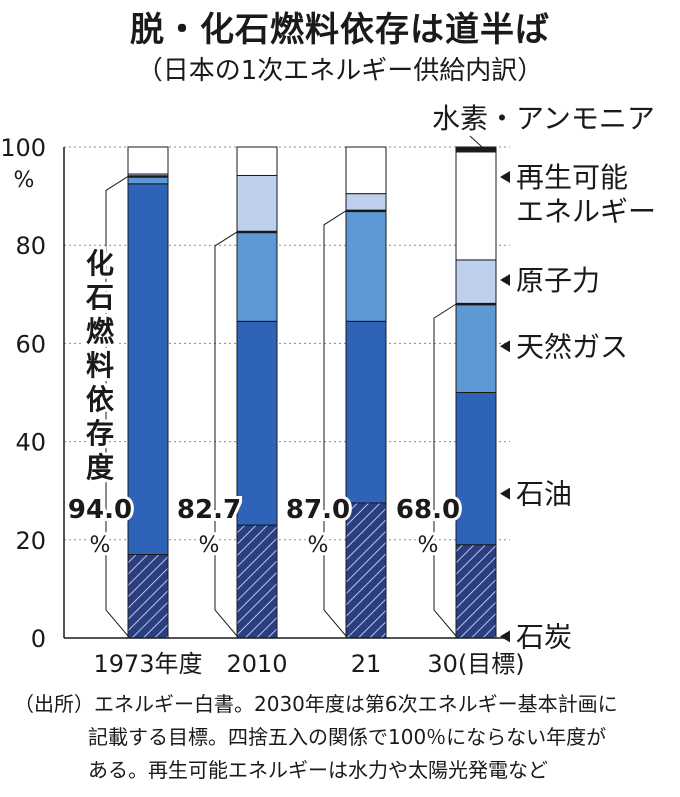  I want to click on fossil-dependency-value: 94.0, so click(100, 510).